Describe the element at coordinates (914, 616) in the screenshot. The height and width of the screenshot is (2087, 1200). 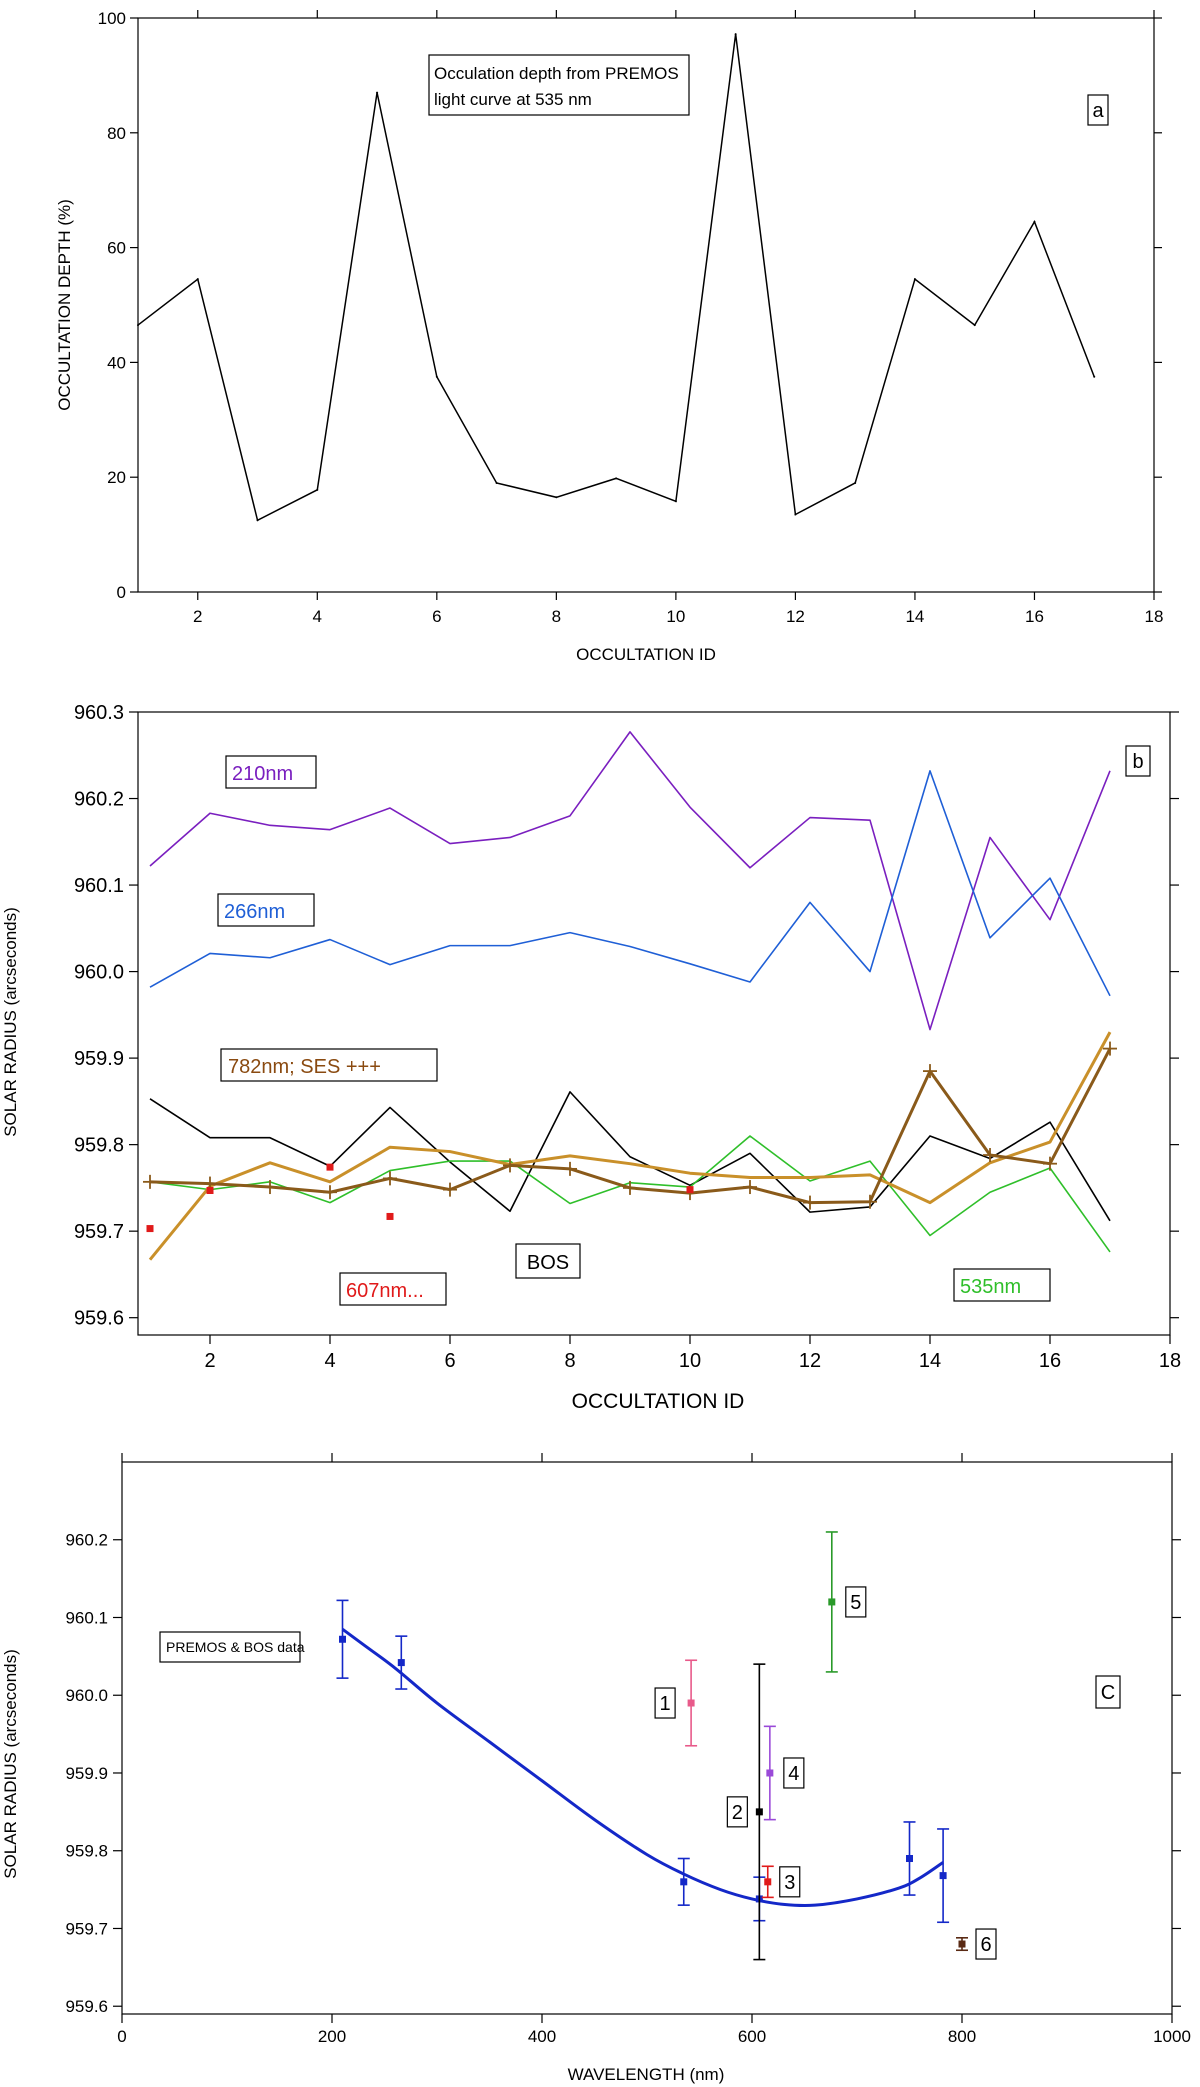
I see `panel-a-x-tick-label-6: 14` at that location.